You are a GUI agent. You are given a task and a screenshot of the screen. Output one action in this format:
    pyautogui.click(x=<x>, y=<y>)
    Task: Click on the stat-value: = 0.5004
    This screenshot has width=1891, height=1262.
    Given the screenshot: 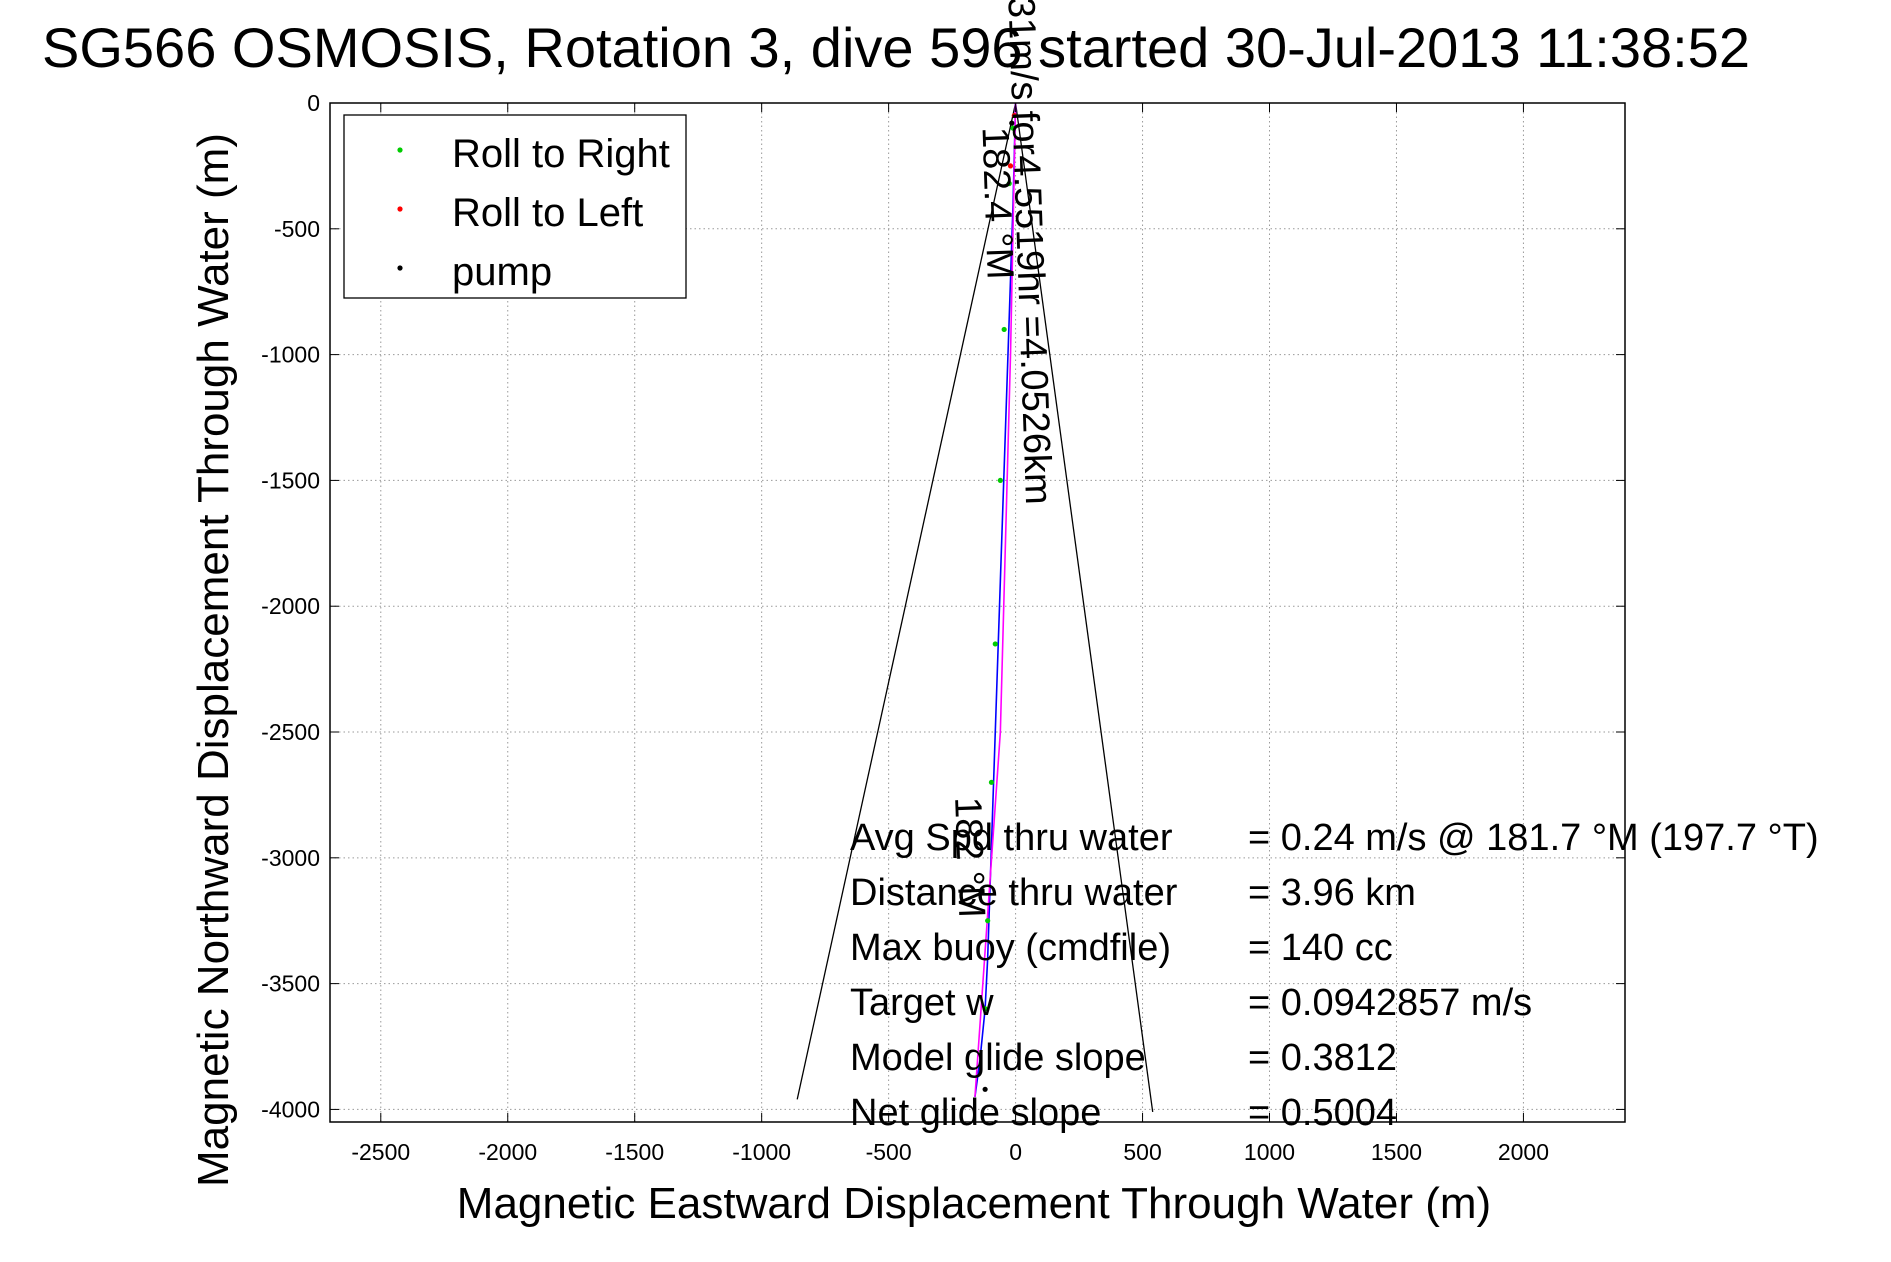 What is the action you would take?
    pyautogui.click(x=1322, y=1113)
    